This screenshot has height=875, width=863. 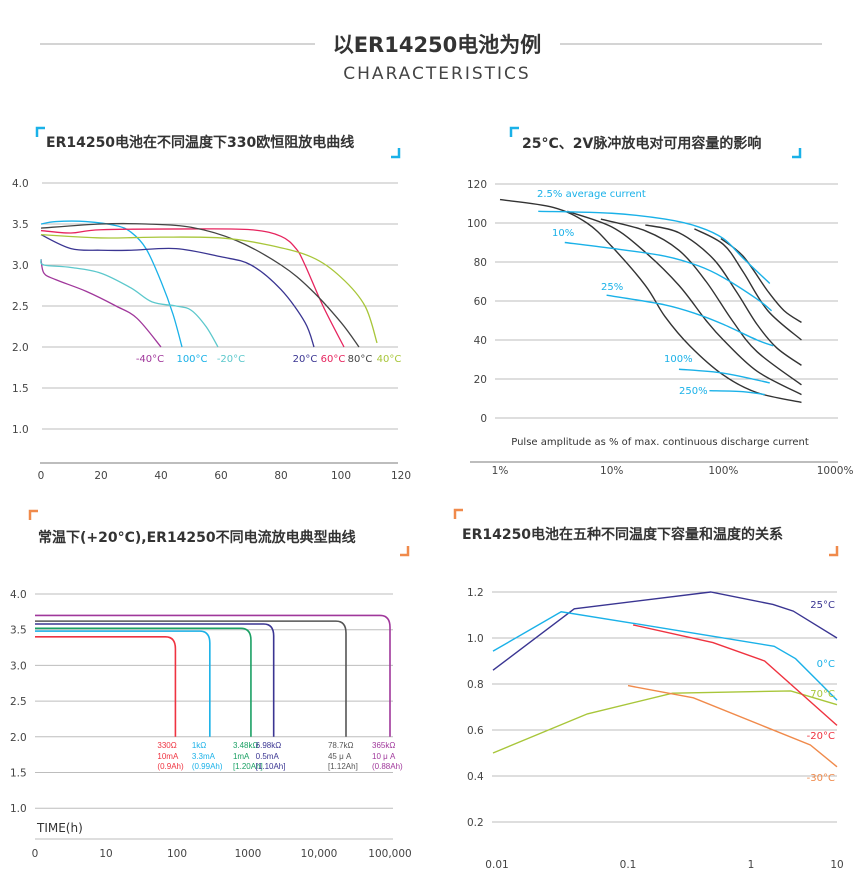 What do you see at coordinates (305, 359) in the screenshot?
I see `series-label: 20°C` at bounding box center [305, 359].